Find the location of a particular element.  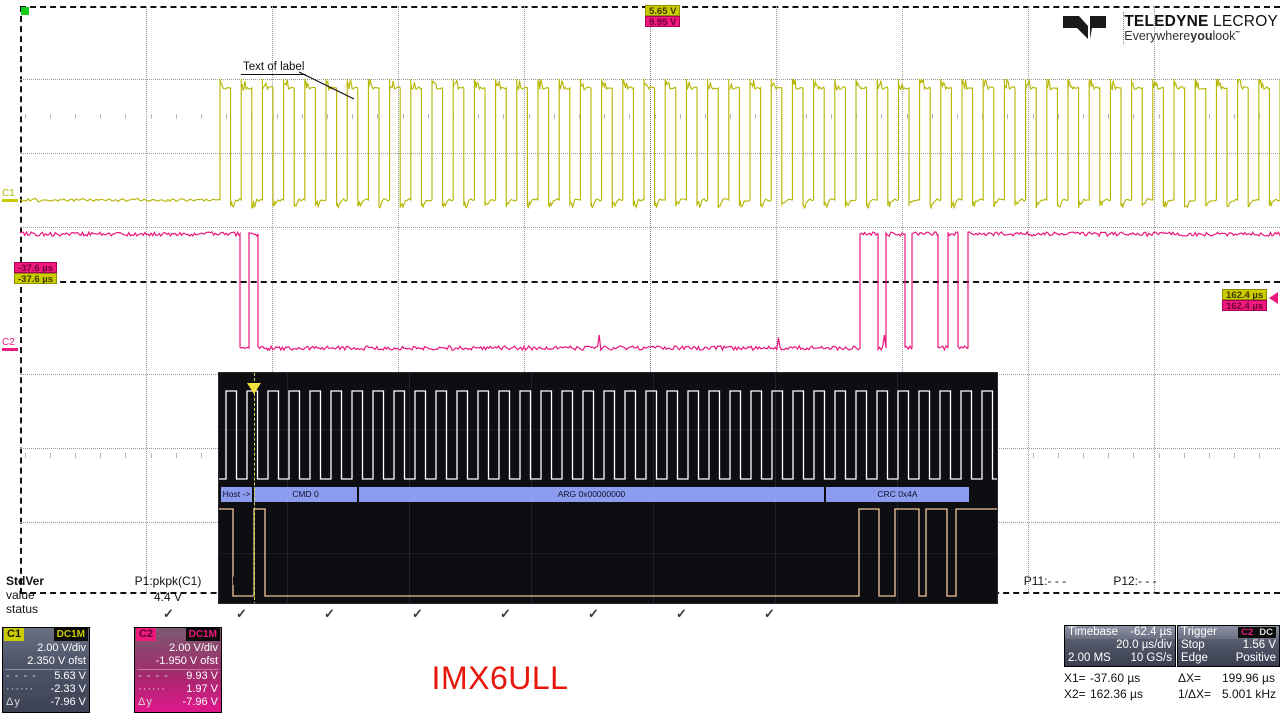

teledyne-chevron-icon is located at coordinates (1085, 27).